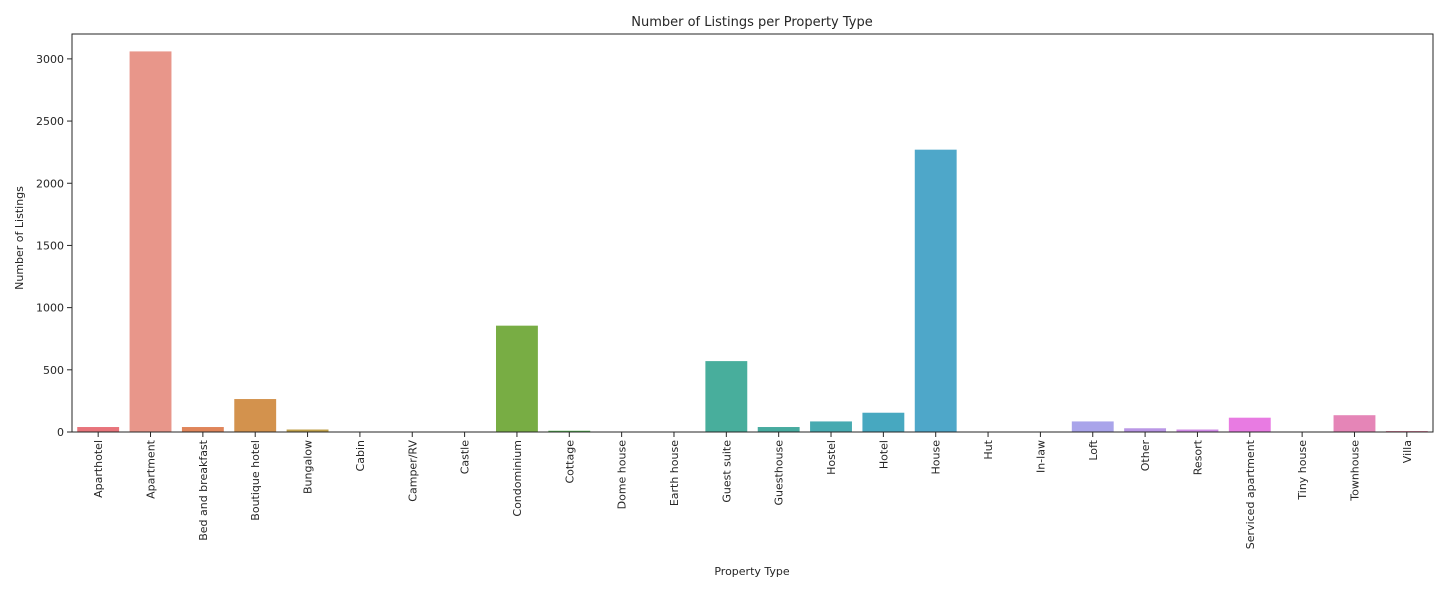 The width and height of the screenshot is (1442, 589). What do you see at coordinates (50, 308) in the screenshot?
I see `y-tick-label: 1000` at bounding box center [50, 308].